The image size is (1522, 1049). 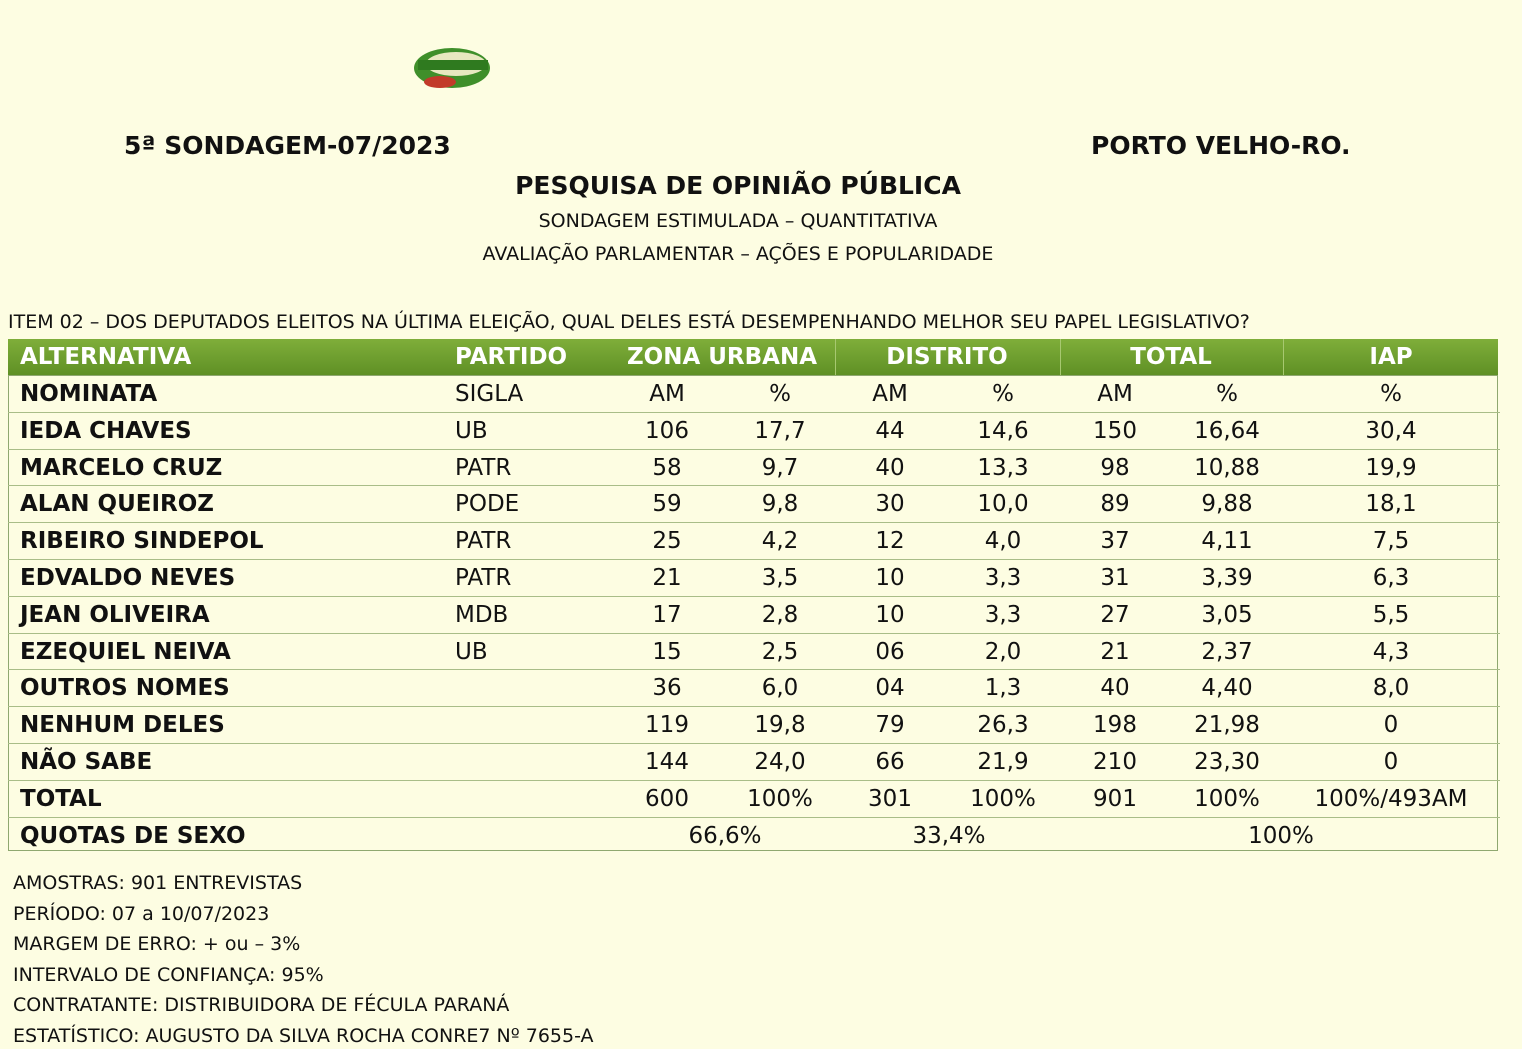 What do you see at coordinates (738, 185) in the screenshot?
I see `title: PESQUISA DE OPINIÃO PÚBLICA` at bounding box center [738, 185].